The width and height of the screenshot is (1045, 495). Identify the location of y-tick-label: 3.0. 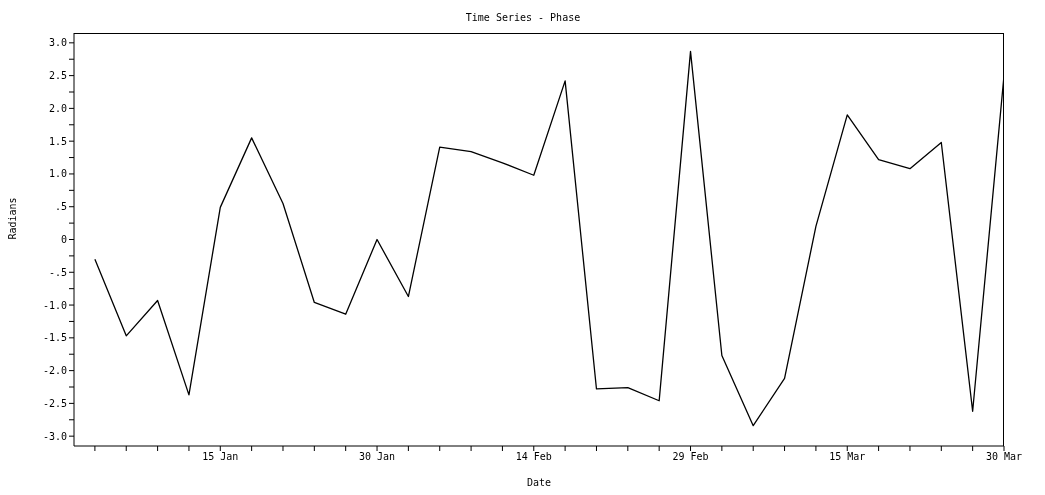
(57, 43).